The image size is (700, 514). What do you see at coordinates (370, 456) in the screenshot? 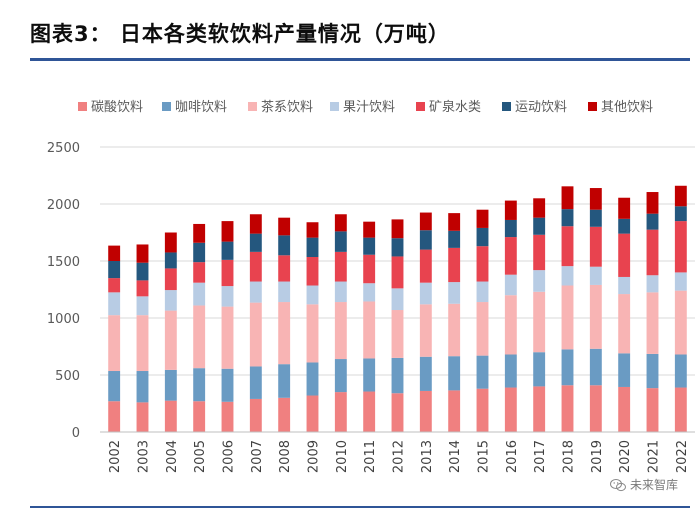
I see `x-tick-label: 2011` at bounding box center [370, 456].